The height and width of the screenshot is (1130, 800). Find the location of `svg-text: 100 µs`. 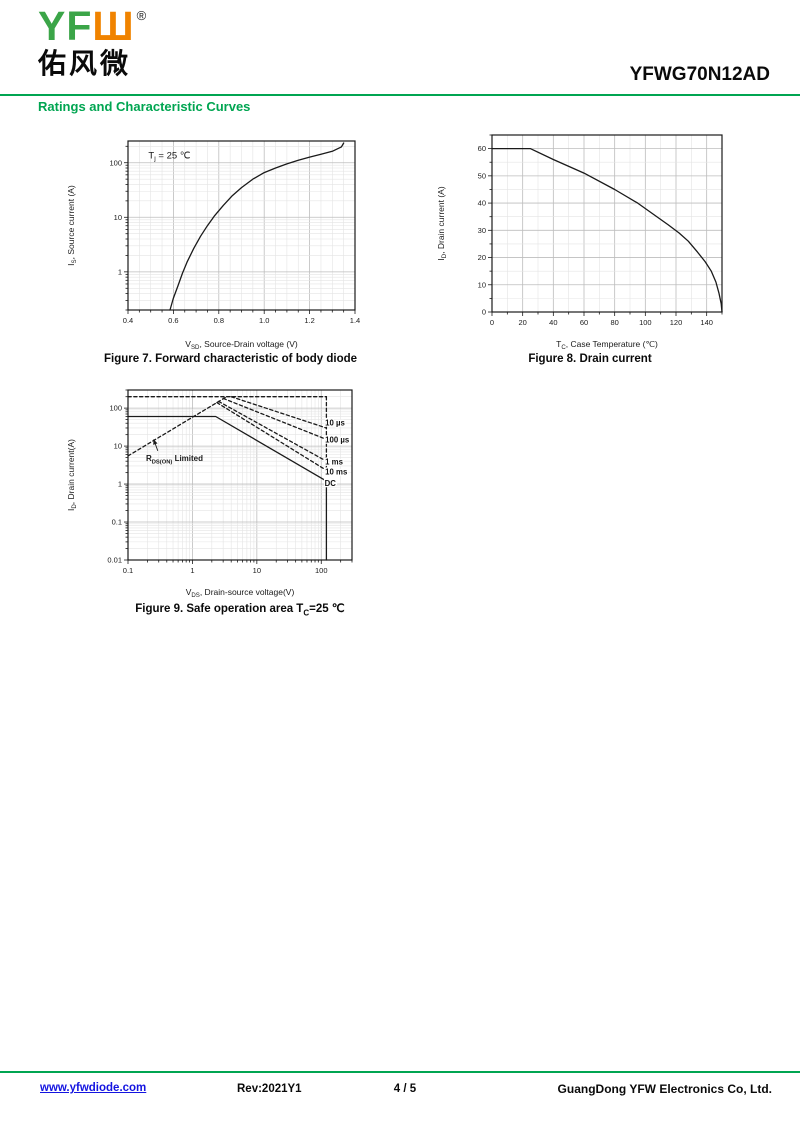

svg-text: 100 µs is located at coordinates (337, 439).